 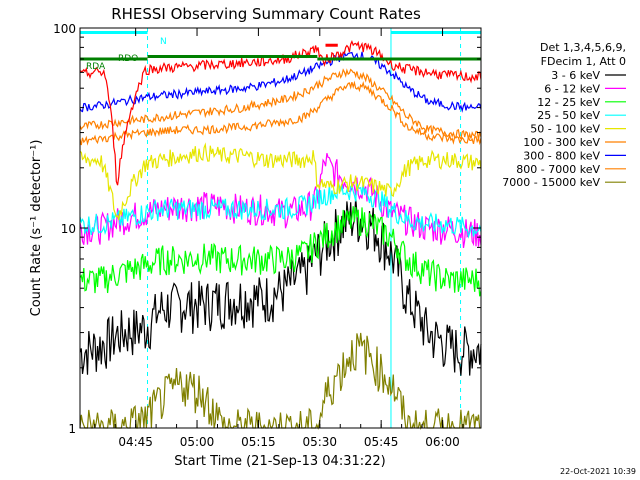 I want to click on state-label-n: N, so click(x=163, y=42).